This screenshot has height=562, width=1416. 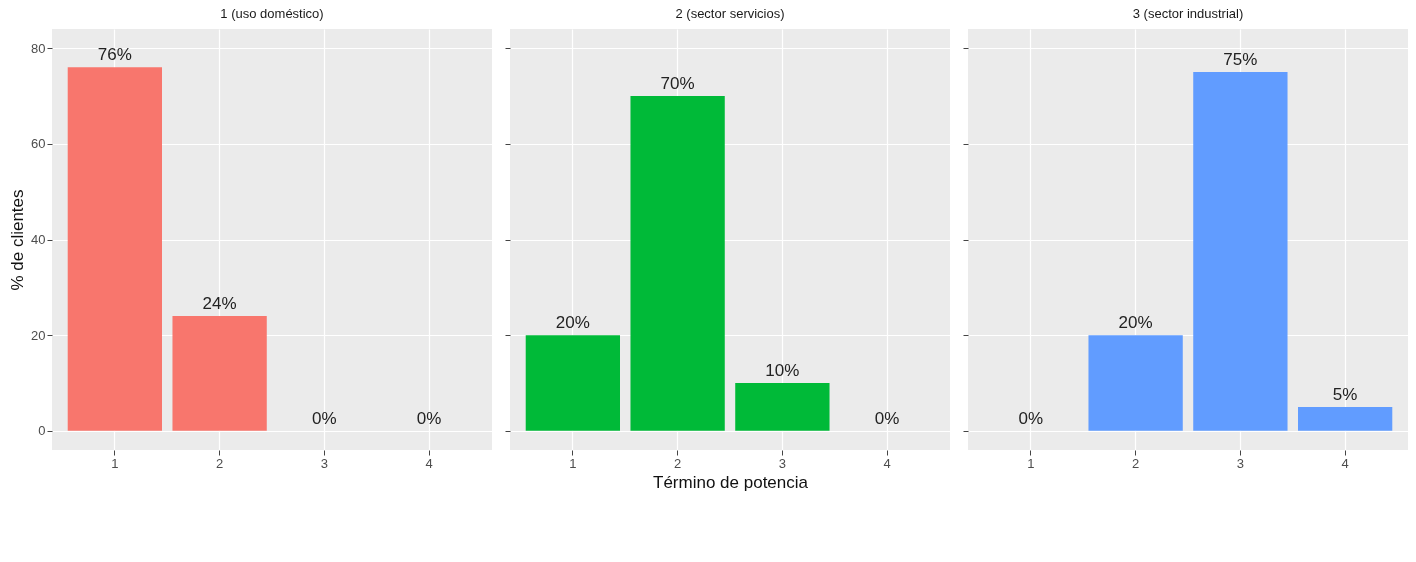 What do you see at coordinates (219, 304) in the screenshot?
I see `data-label: 24%` at bounding box center [219, 304].